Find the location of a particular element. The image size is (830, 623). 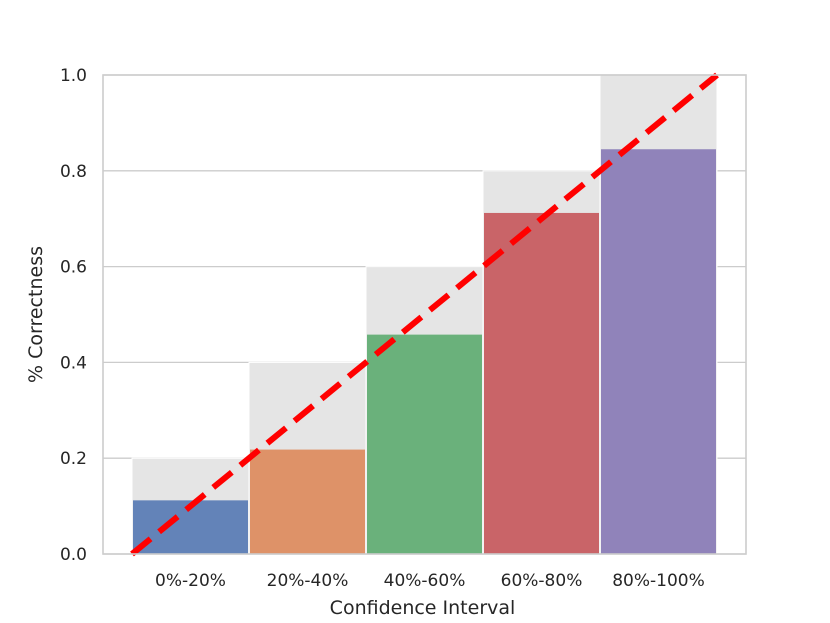

x-tick-label: 80%-100% is located at coordinates (658, 581).